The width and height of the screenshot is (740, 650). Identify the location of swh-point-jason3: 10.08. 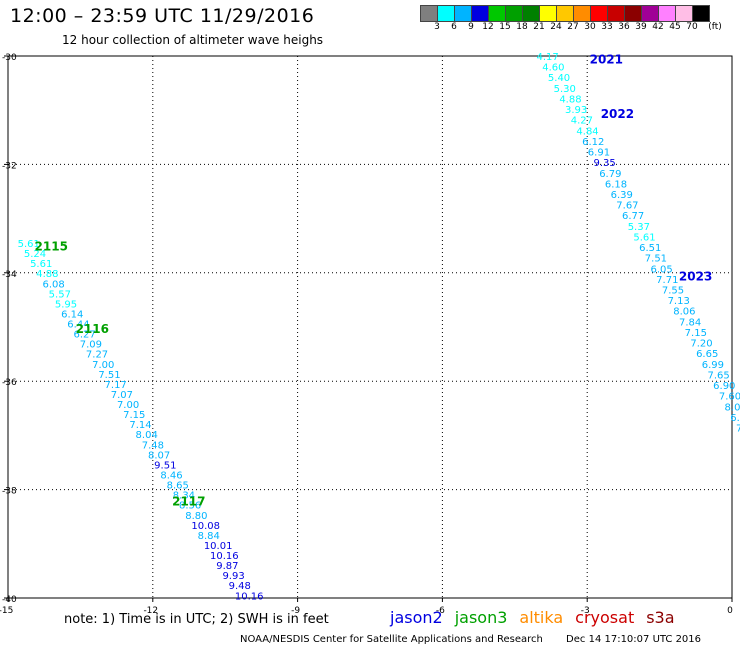
(205, 526).